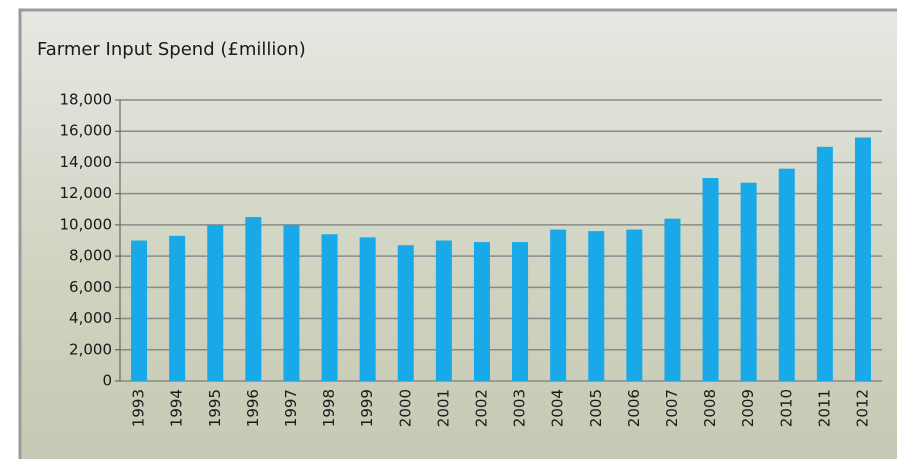  What do you see at coordinates (862, 408) in the screenshot?
I see `x-tick-label: 2012` at bounding box center [862, 408].